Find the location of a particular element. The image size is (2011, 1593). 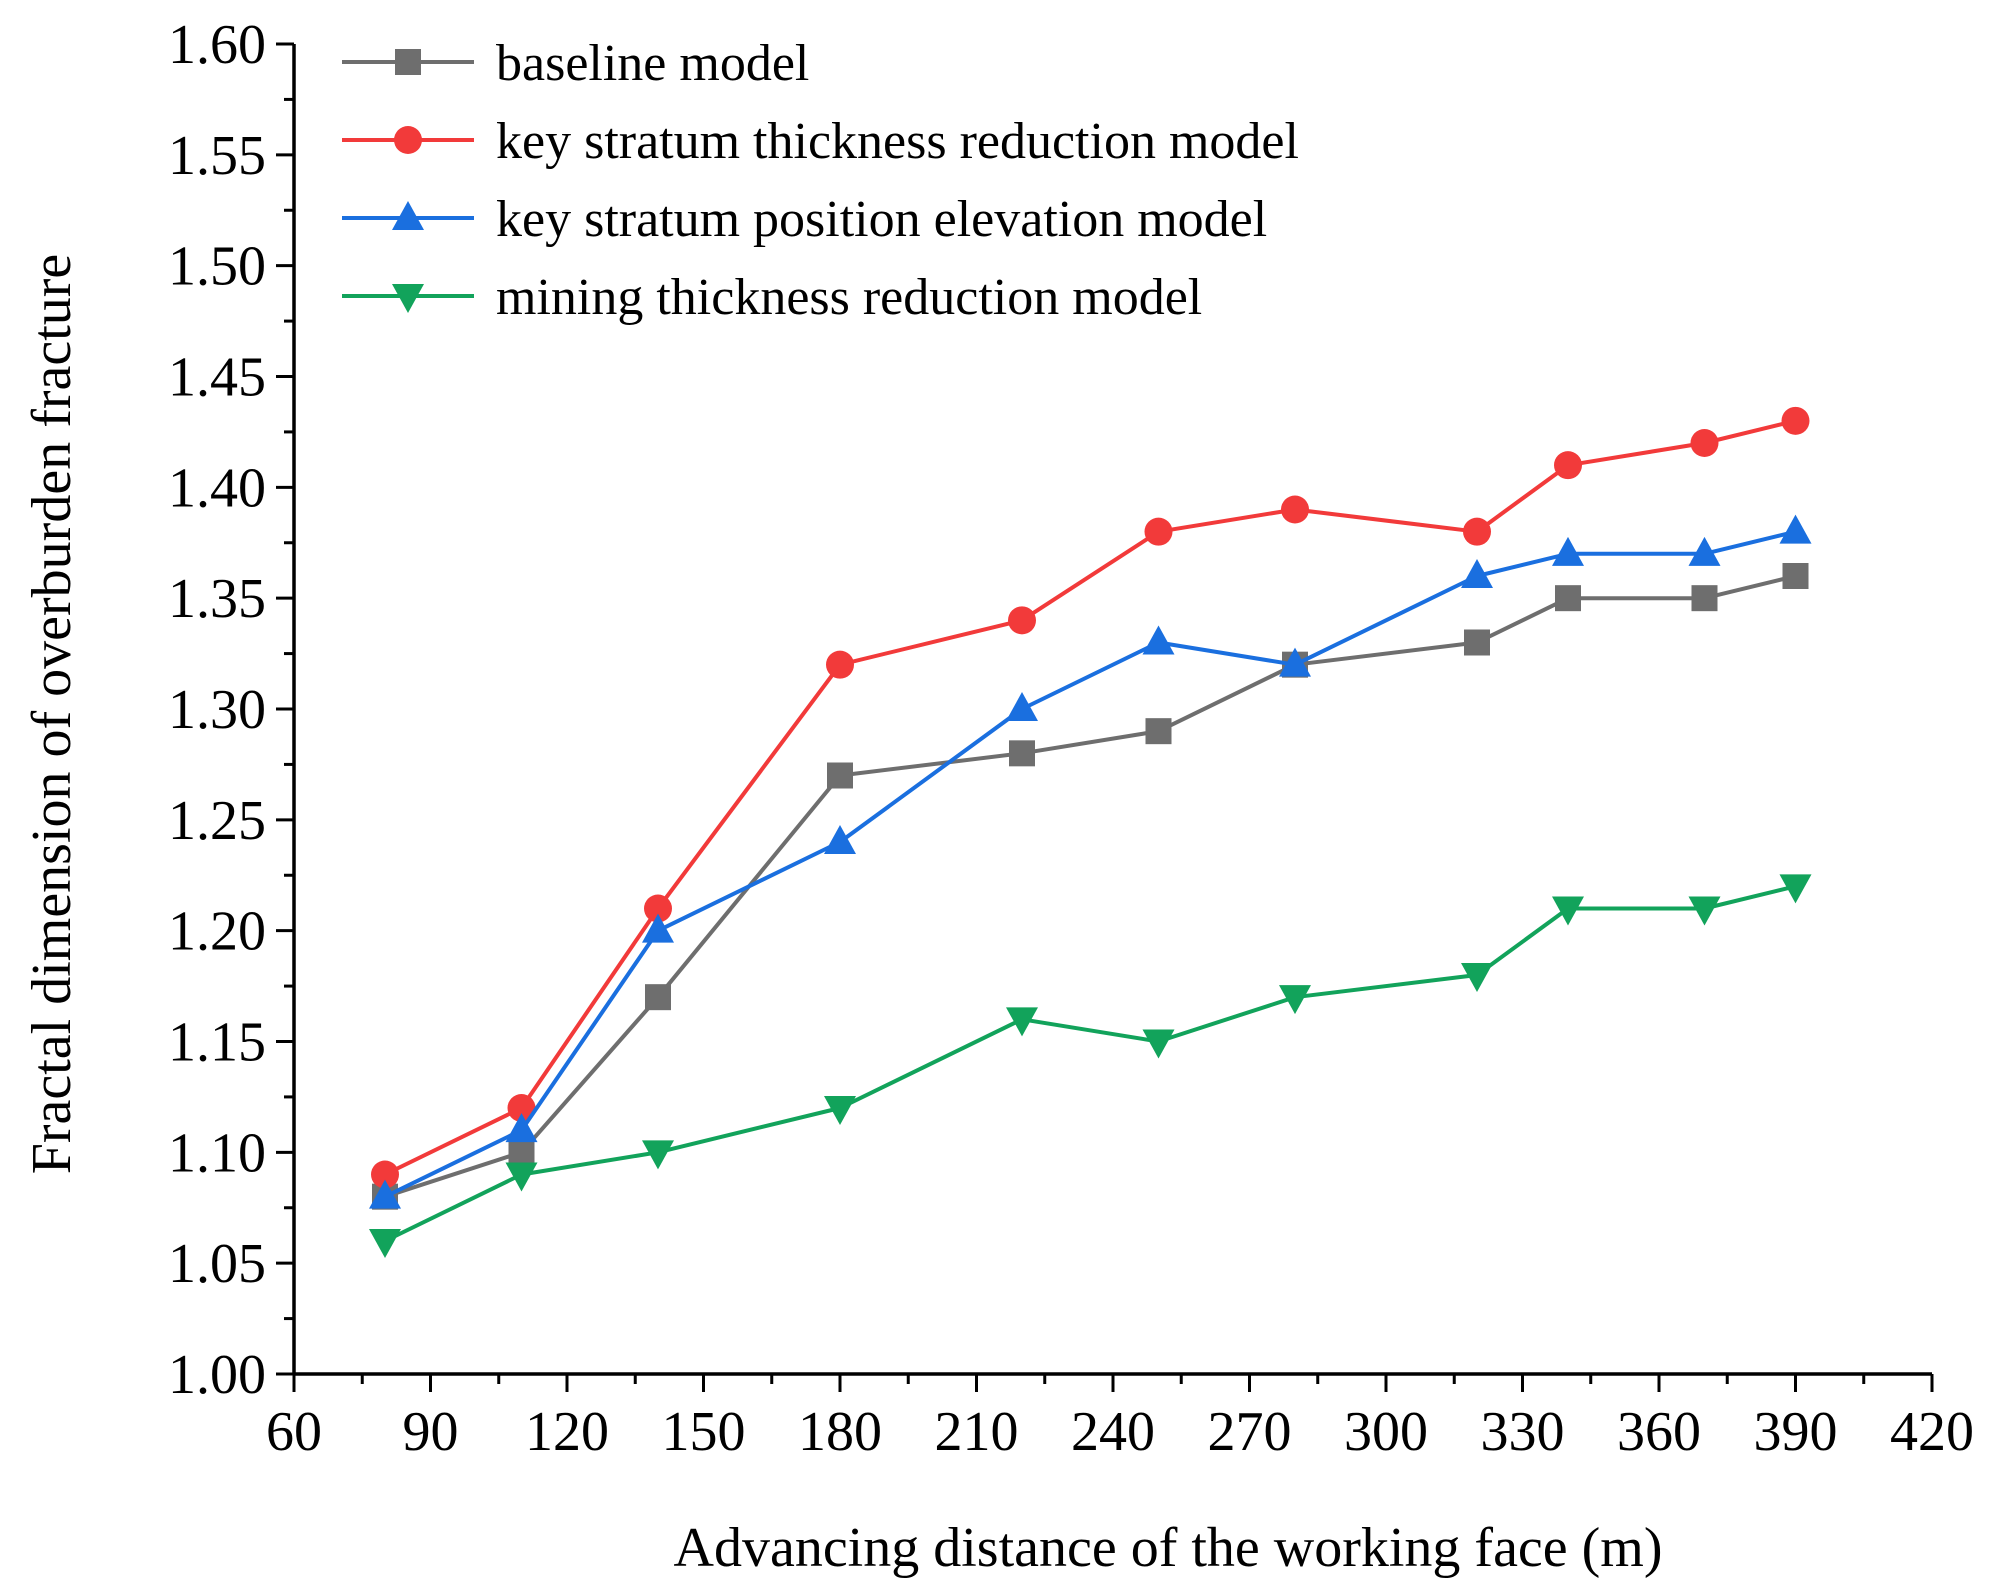

legend-item-1: baseline model is located at coordinates (575, 63).